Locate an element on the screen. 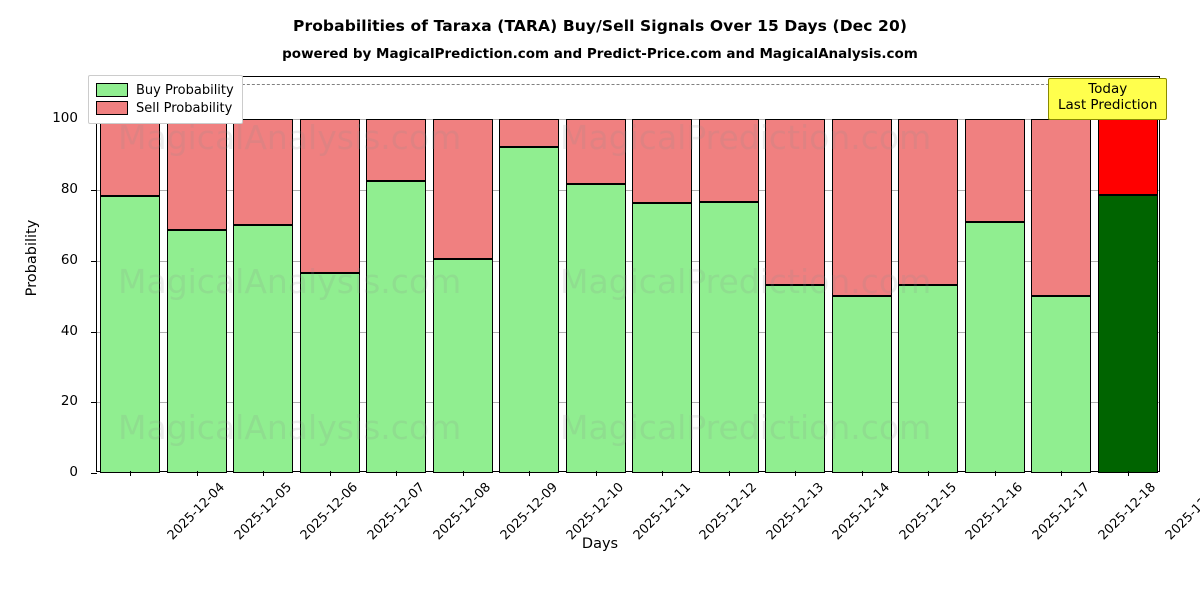  y-tick-label: 60 is located at coordinates (69, 259).